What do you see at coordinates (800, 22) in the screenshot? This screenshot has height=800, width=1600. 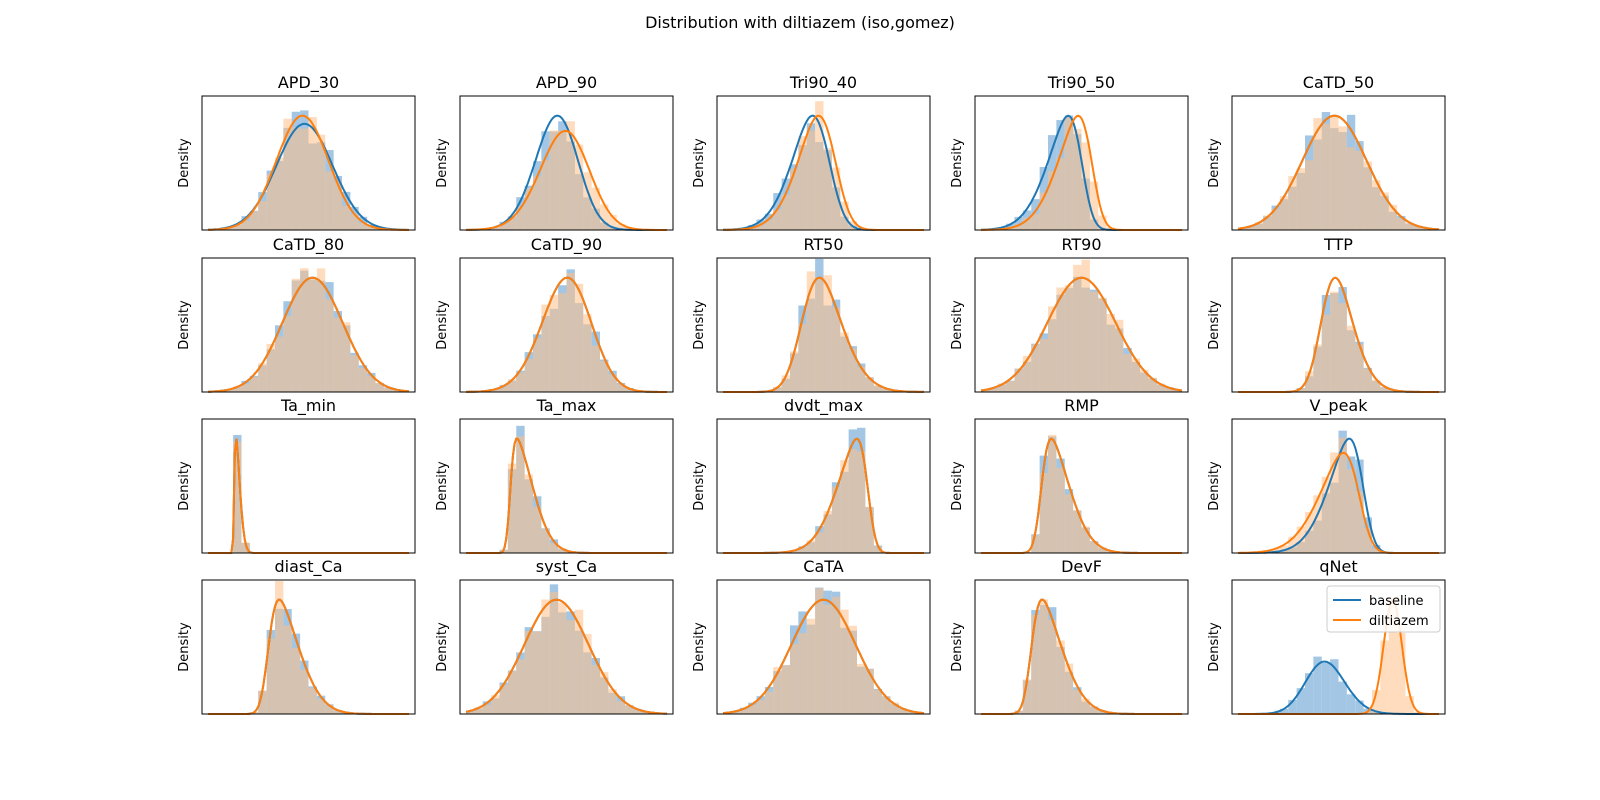 I see `figure-title: Distribution with diltiazem (iso,gomez)` at bounding box center [800, 22].